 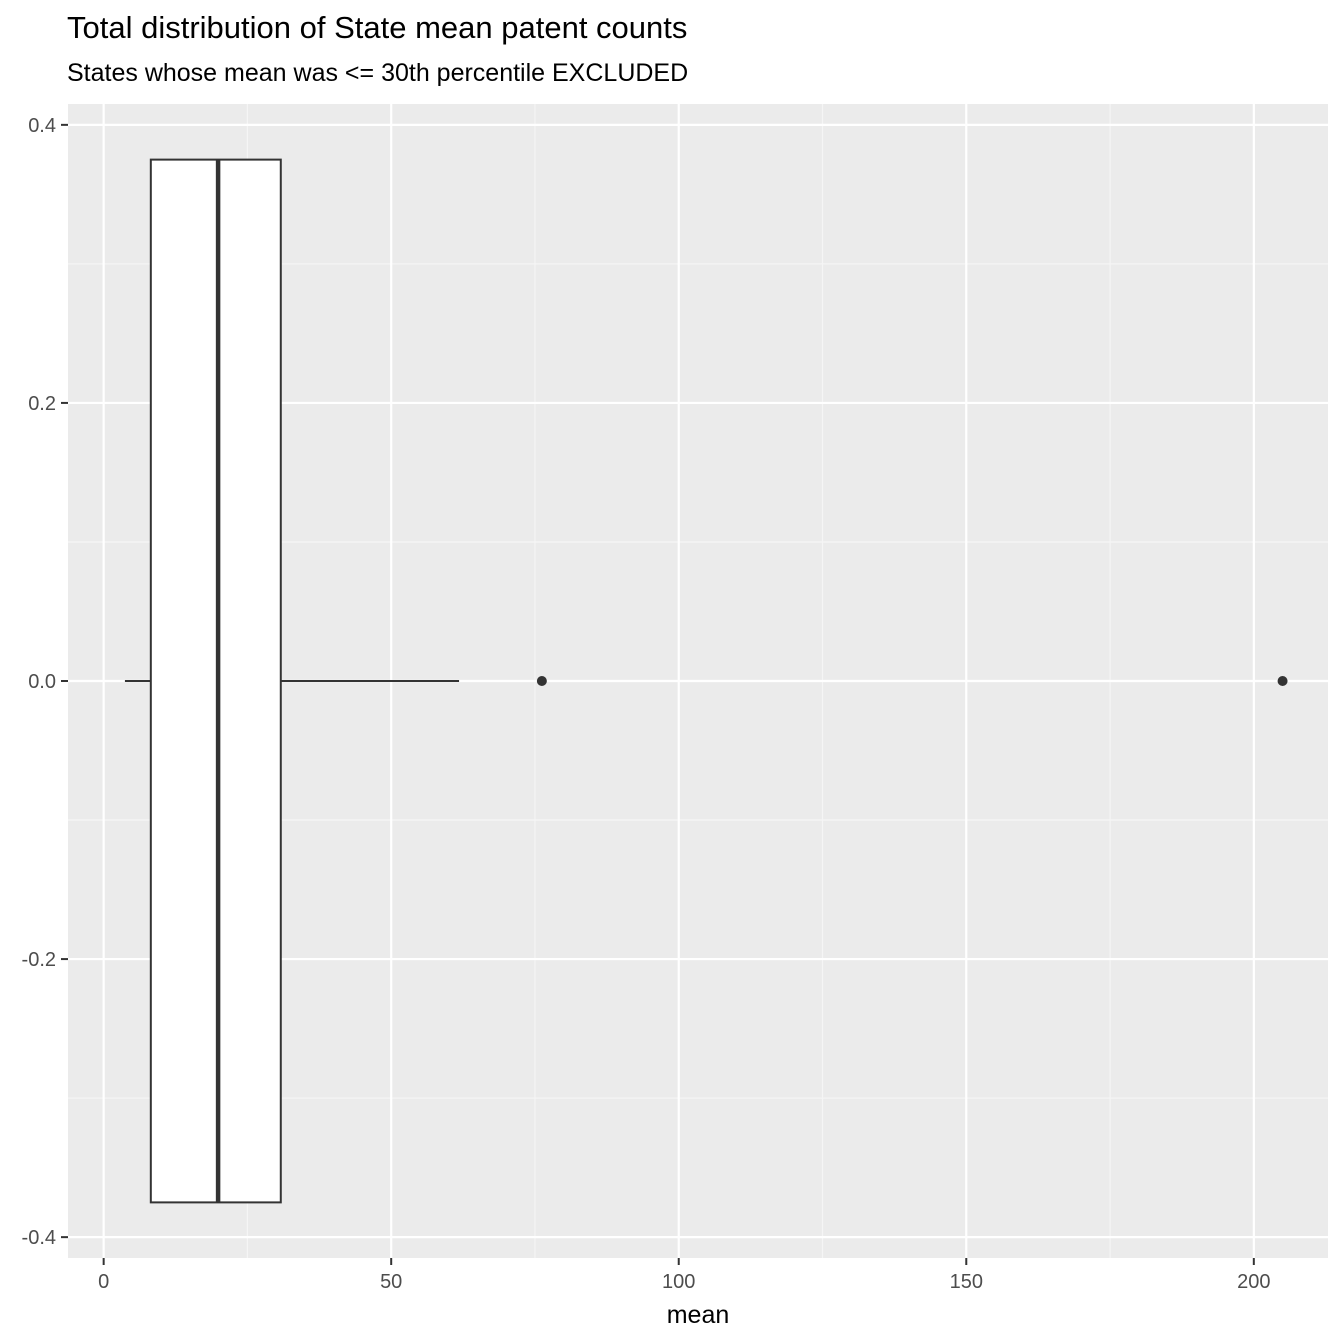 What do you see at coordinates (678, 1282) in the screenshot?
I see `x-tick-label: 100` at bounding box center [678, 1282].